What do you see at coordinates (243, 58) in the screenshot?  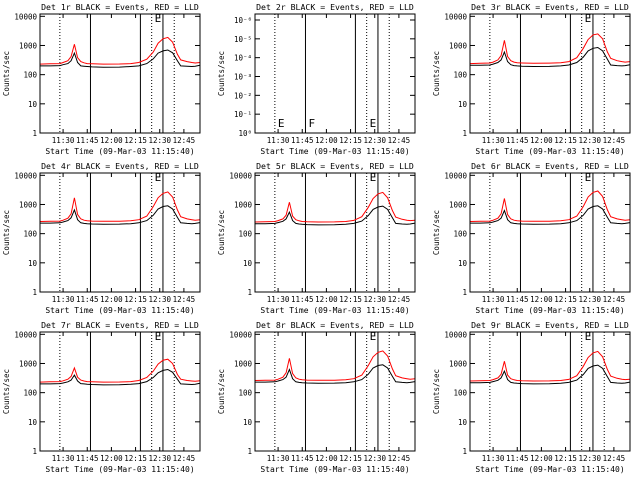 I see `y-tick-label: 10⁻⁴` at bounding box center [243, 58].